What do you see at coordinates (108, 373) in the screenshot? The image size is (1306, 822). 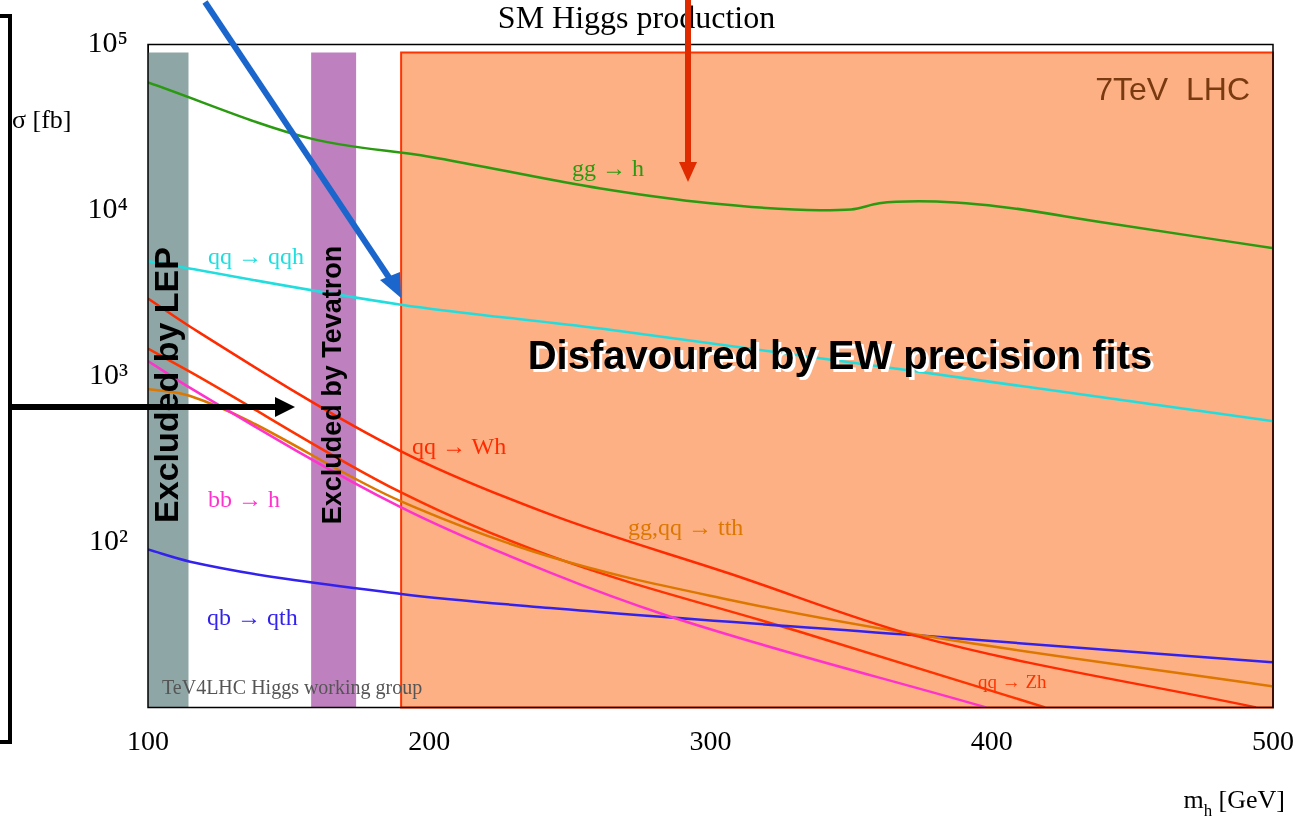 I see `y-tick-label: 10³` at bounding box center [108, 373].